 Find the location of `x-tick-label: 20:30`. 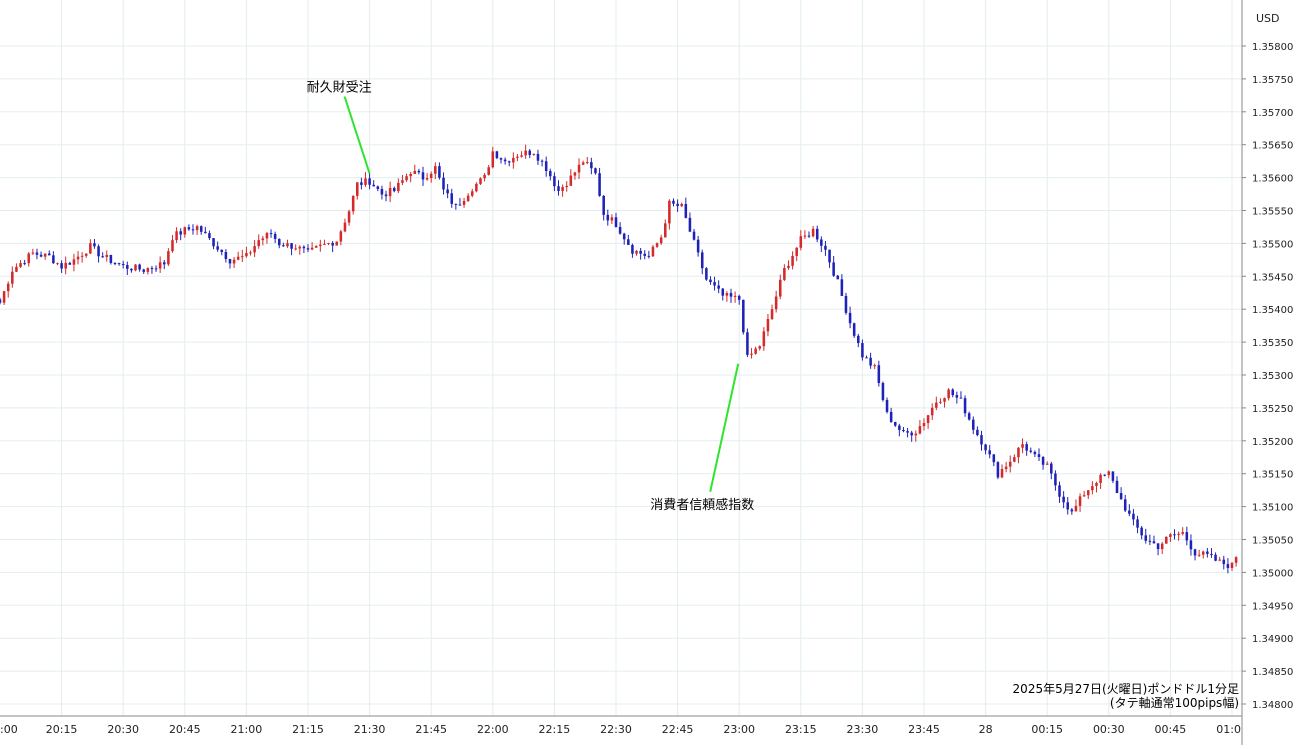

x-tick-label: 20:30 is located at coordinates (123, 729).